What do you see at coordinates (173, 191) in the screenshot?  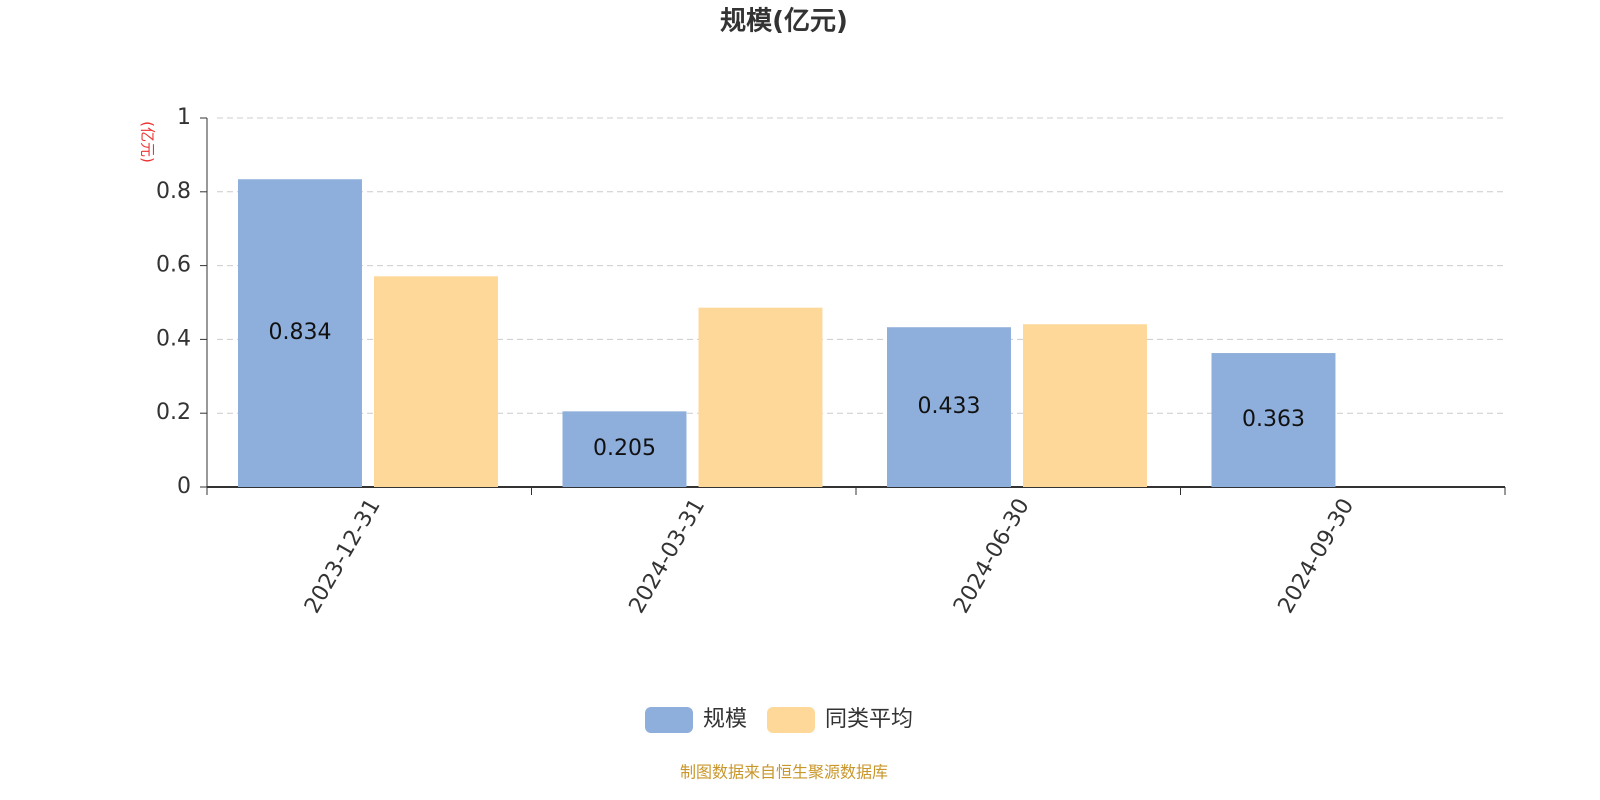 I see `y-tick-label: 0.8` at bounding box center [173, 191].